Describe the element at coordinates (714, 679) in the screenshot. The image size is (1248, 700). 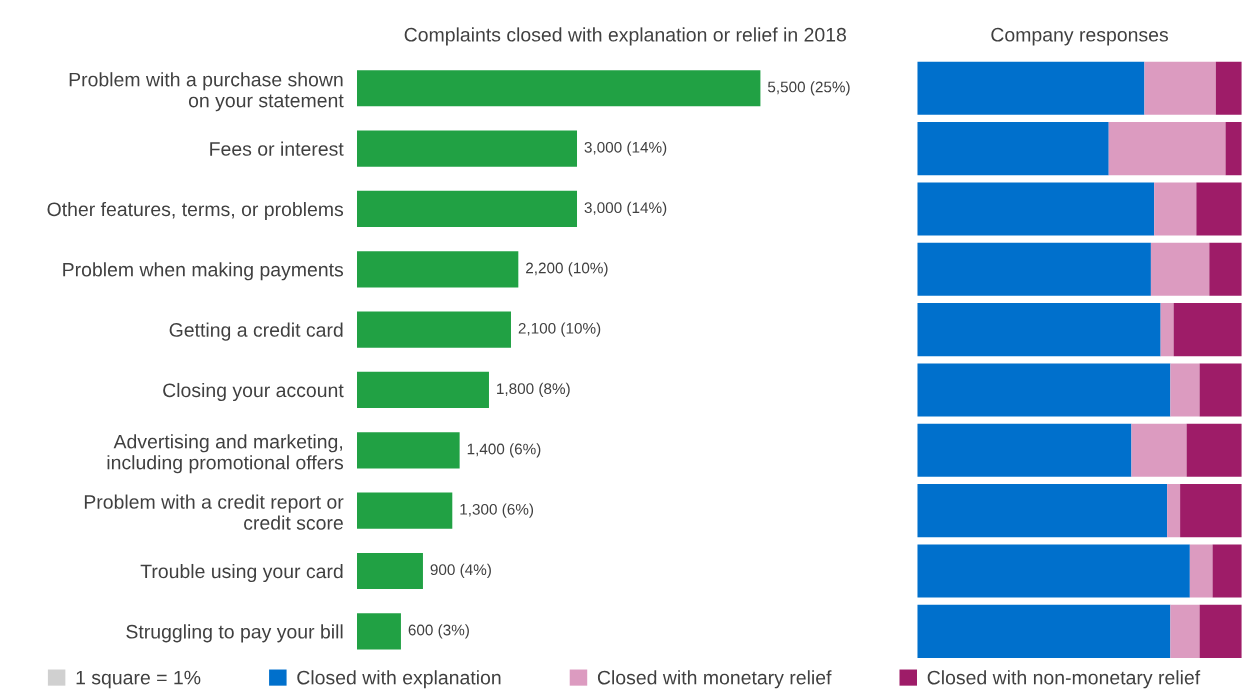
I see `legend-label: Closed with monetary relief` at that location.